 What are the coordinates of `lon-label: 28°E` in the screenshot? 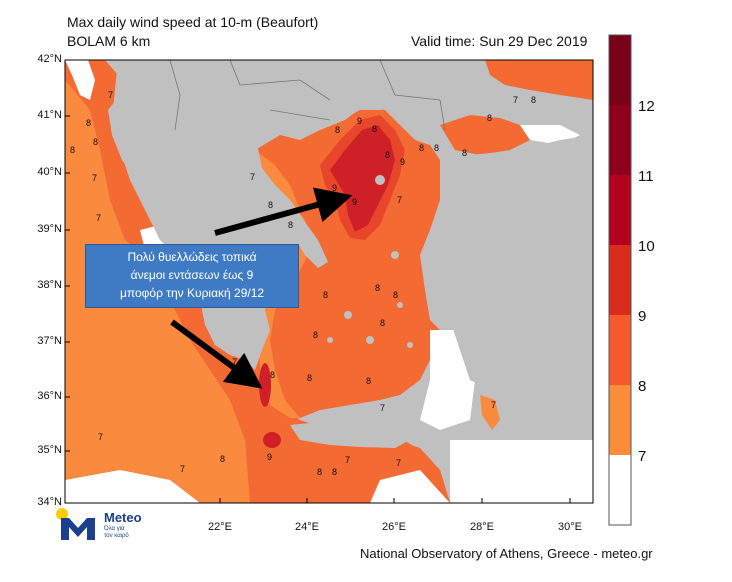 It's located at (482, 527).